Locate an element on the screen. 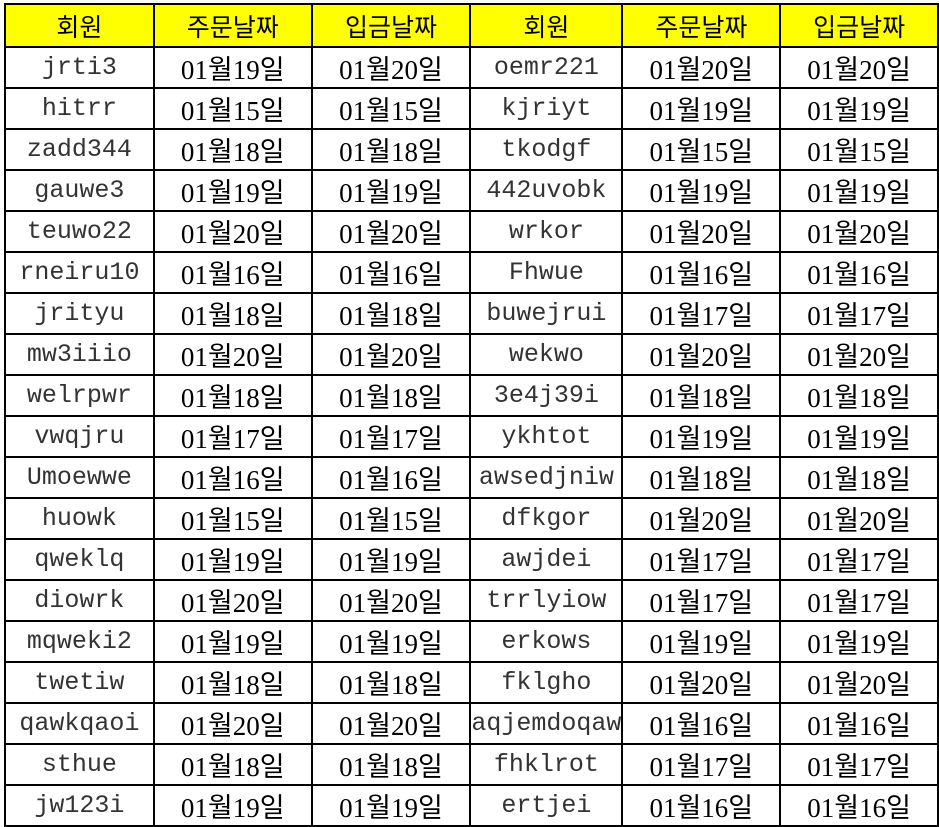 The image size is (939, 827). header-member: 회원 is located at coordinates (546, 25).